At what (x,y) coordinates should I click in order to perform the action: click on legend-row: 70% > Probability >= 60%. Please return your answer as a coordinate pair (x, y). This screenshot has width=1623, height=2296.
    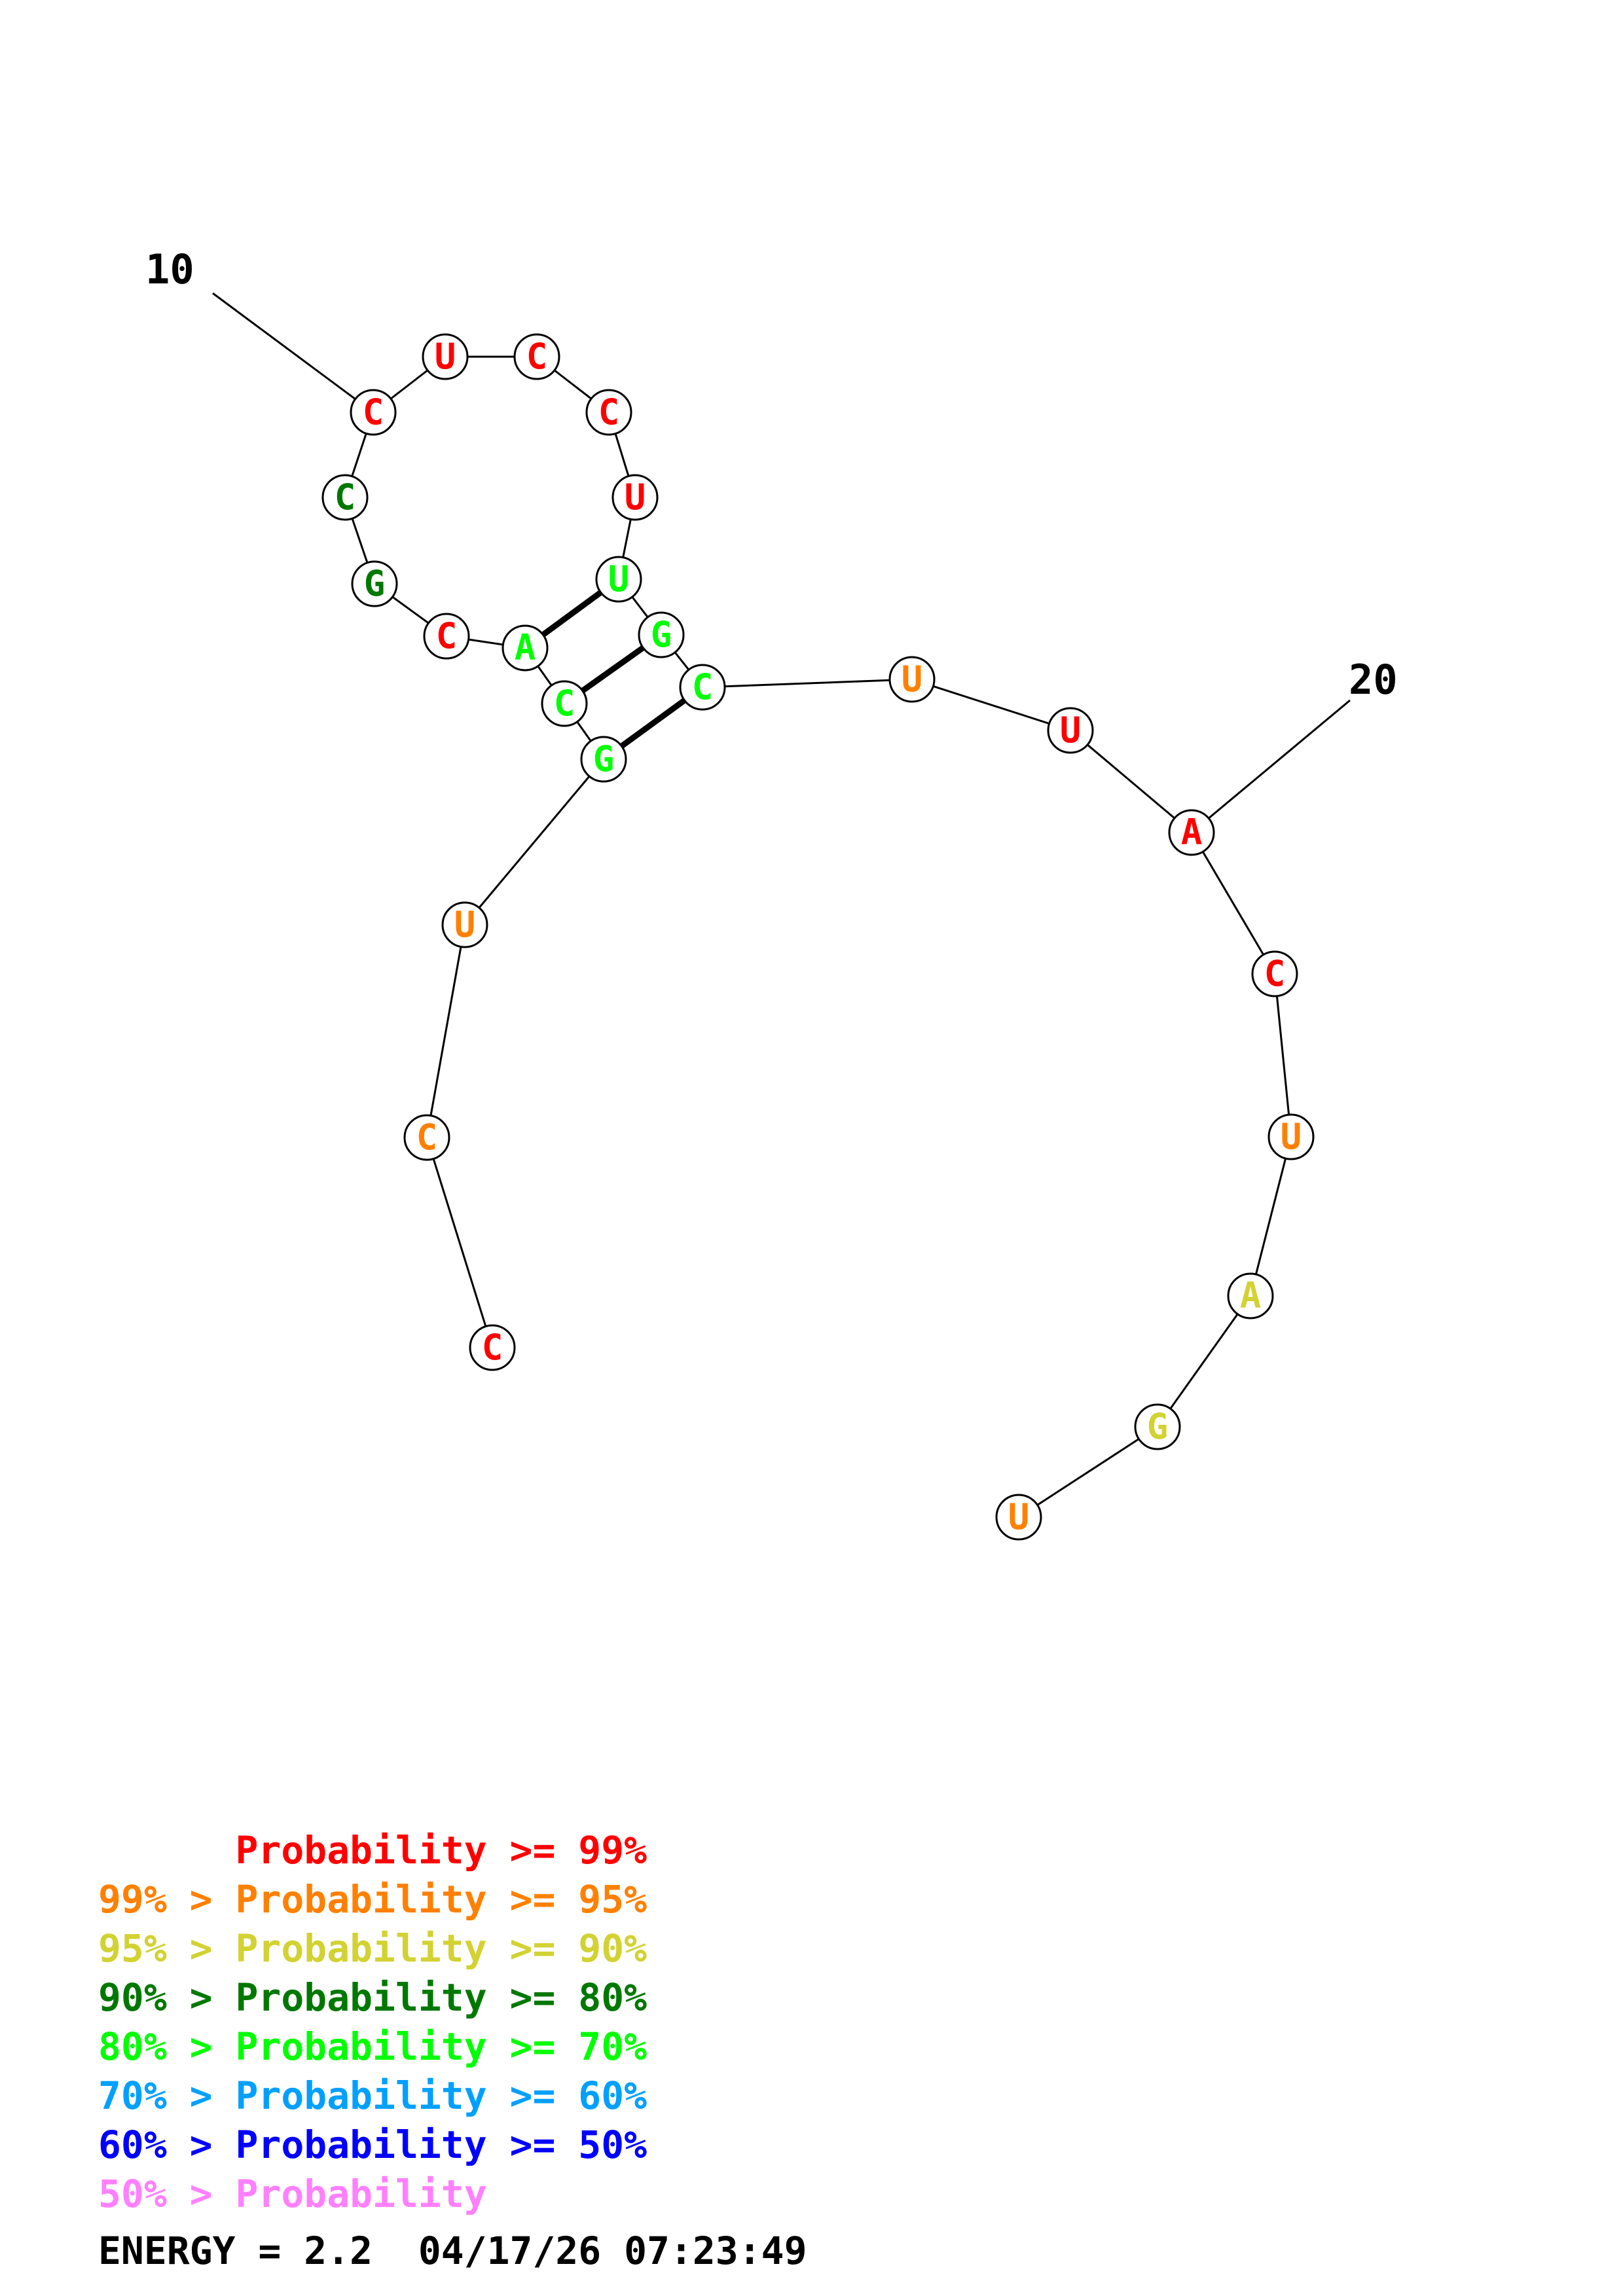
    Looking at the image, I should click on (372, 2095).